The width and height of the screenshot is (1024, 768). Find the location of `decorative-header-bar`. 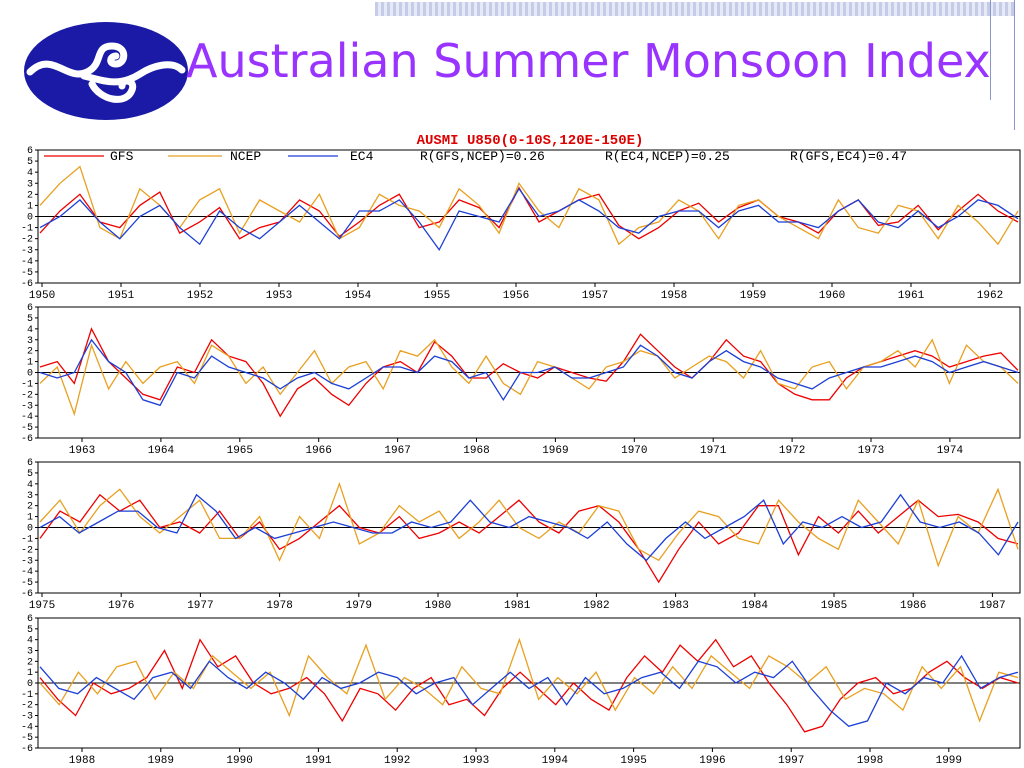

decorative-header-bar is located at coordinates (695, 9).